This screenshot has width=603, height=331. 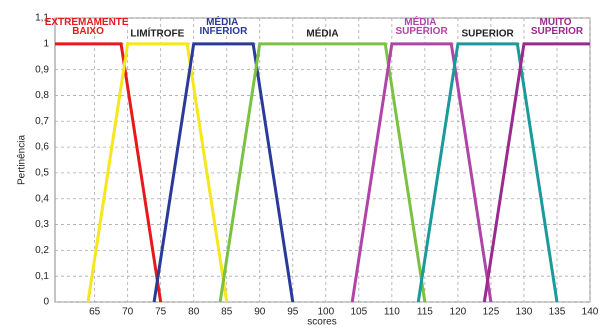 What do you see at coordinates (488, 34) in the screenshot?
I see `series-label: SUPERIOR` at bounding box center [488, 34].